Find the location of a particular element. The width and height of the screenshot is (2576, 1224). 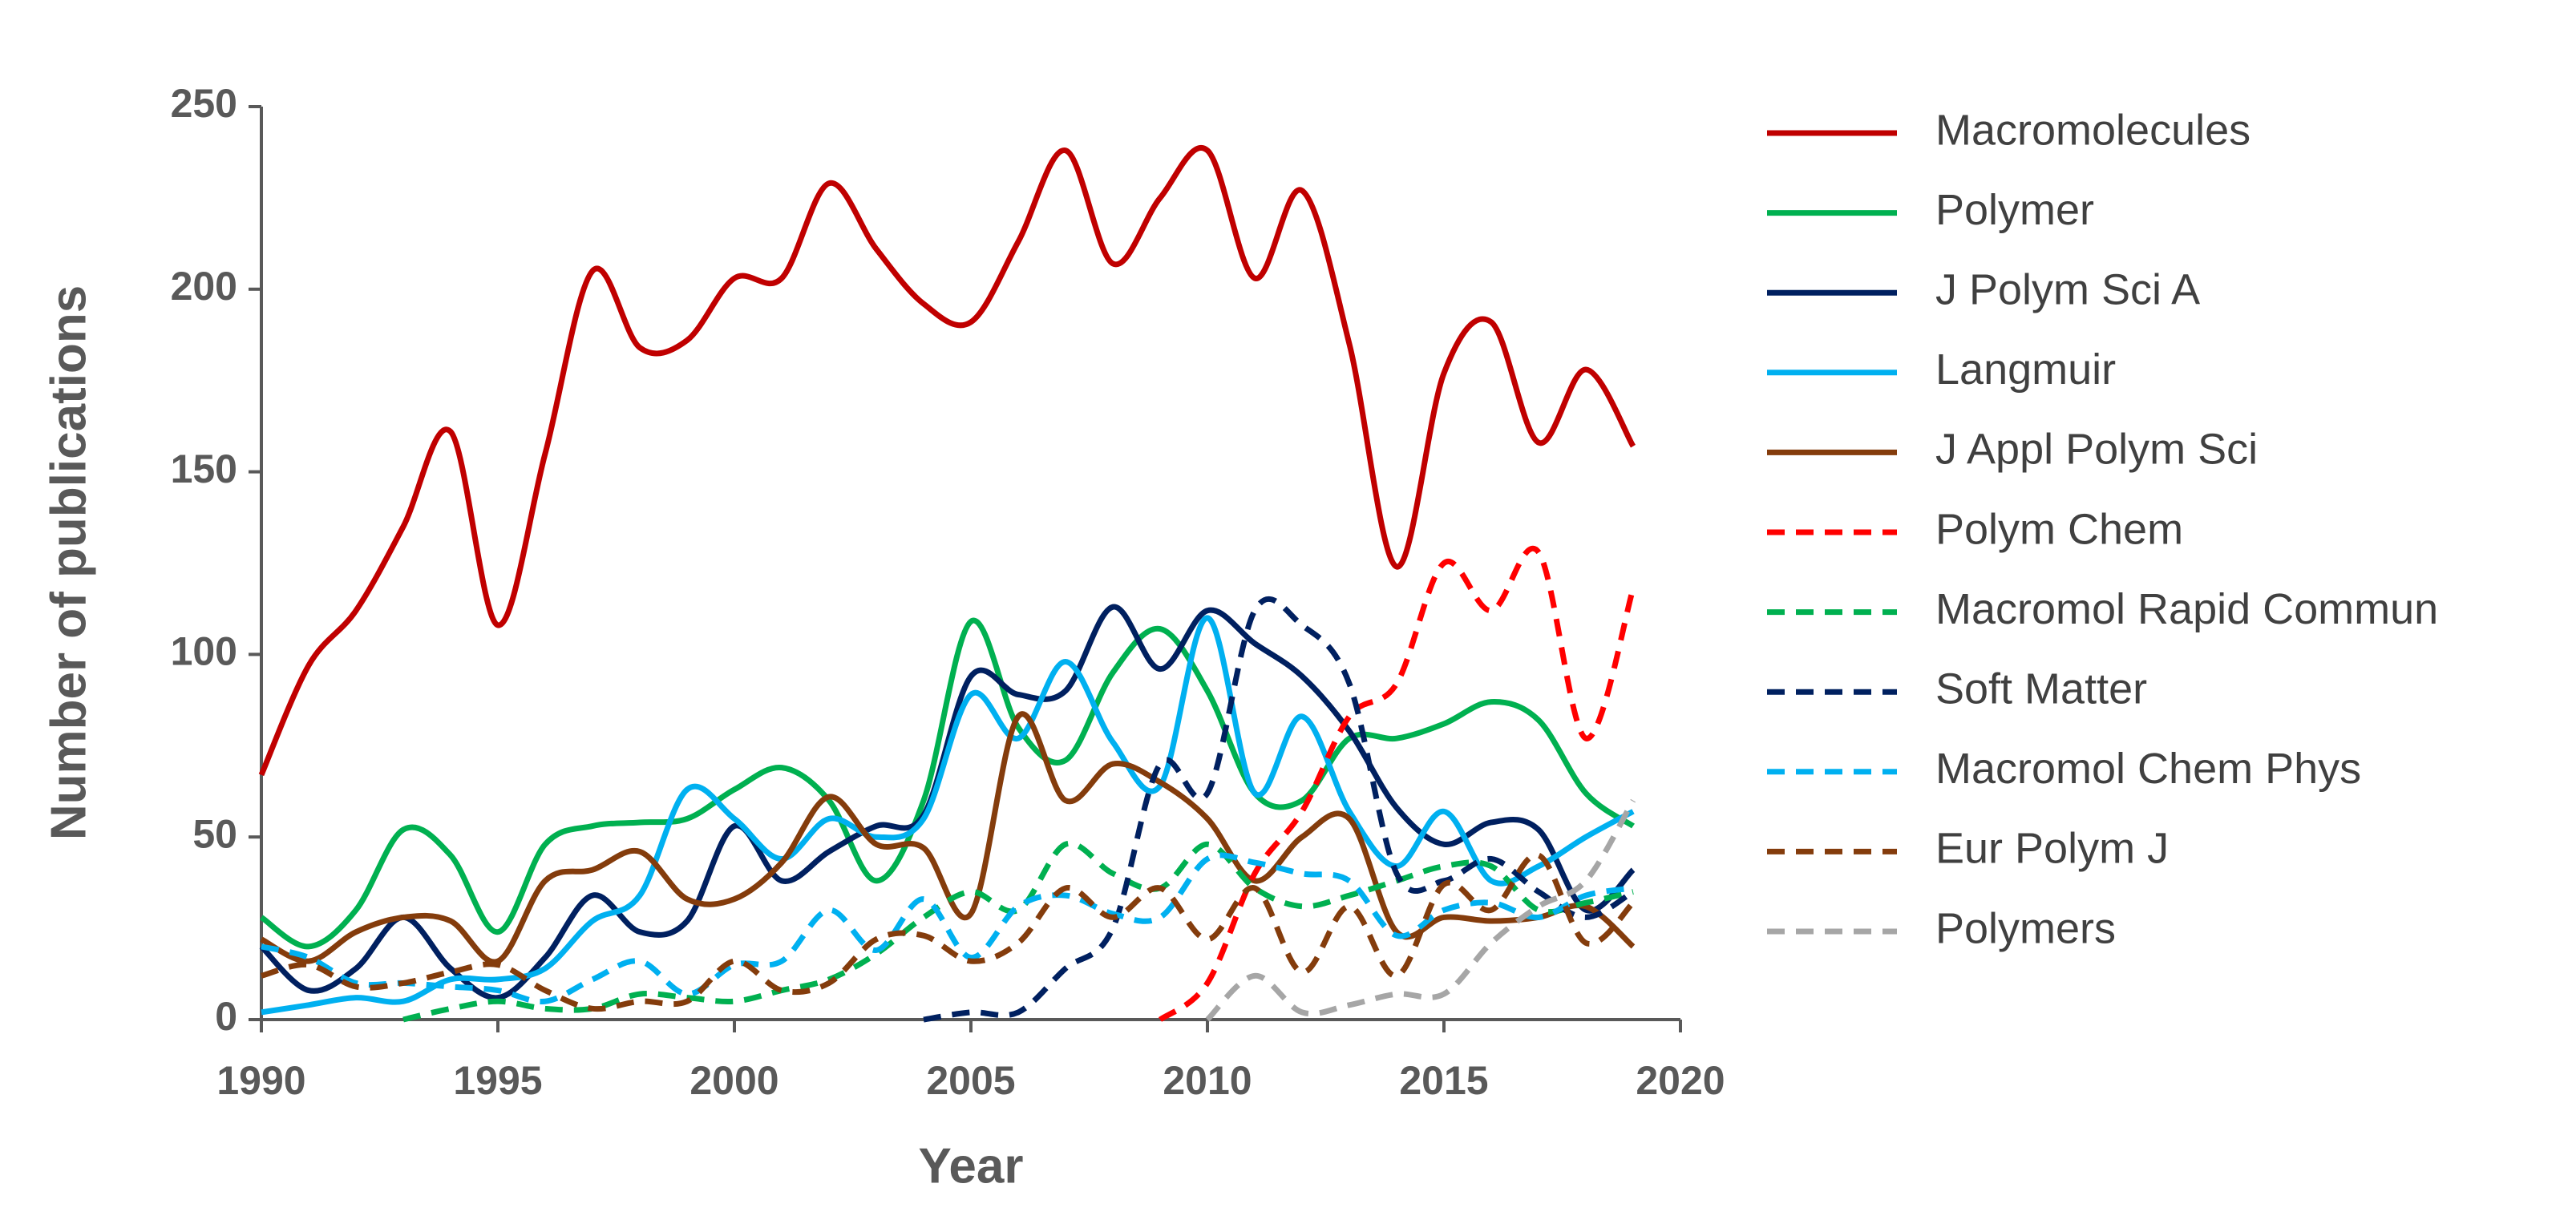

x-tick-label: 1995 is located at coordinates (497, 1080).